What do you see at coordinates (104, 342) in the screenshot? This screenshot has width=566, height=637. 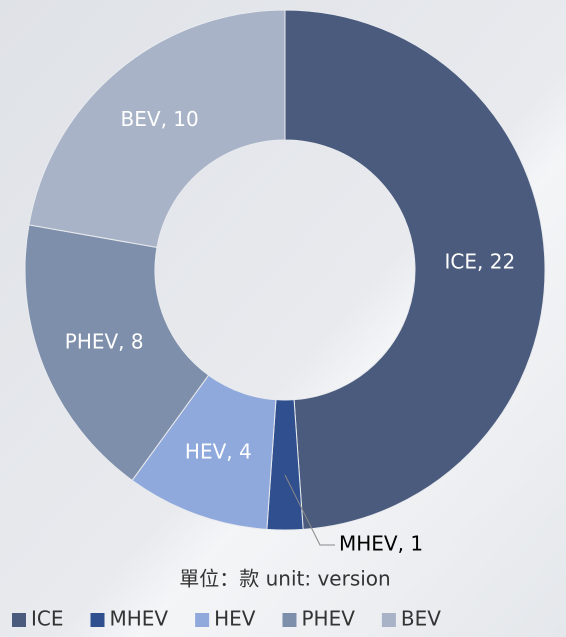 I see `data-label: PHEV, 8` at bounding box center [104, 342].